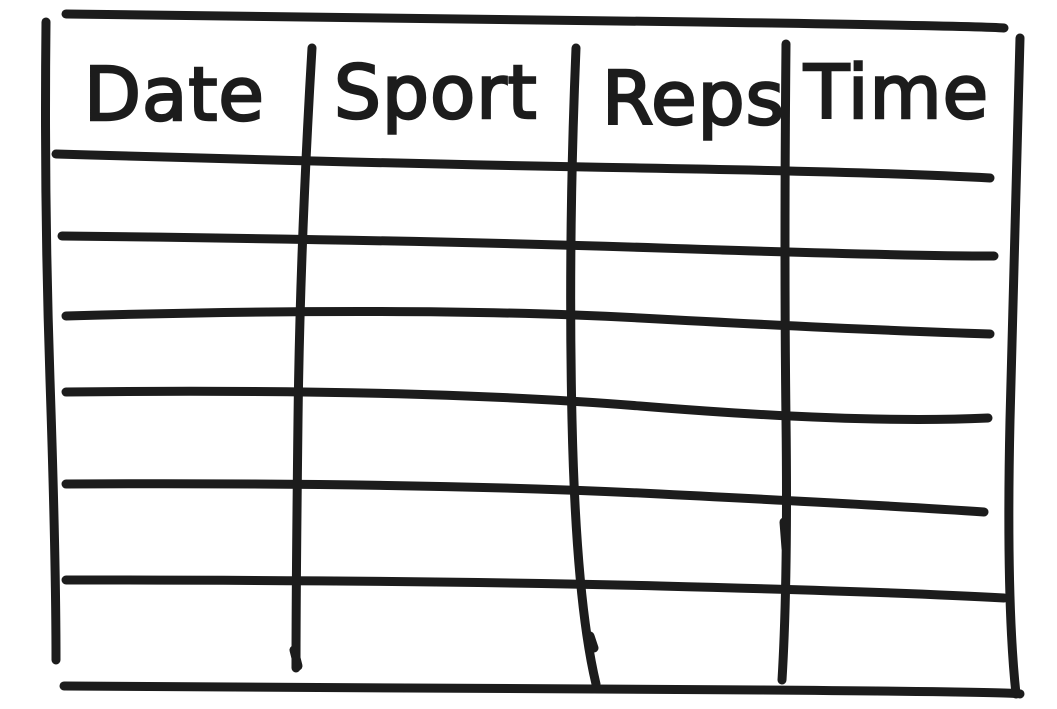 The height and width of the screenshot is (709, 1057). What do you see at coordinates (896, 93) in the screenshot?
I see `column-header-time: Time` at bounding box center [896, 93].